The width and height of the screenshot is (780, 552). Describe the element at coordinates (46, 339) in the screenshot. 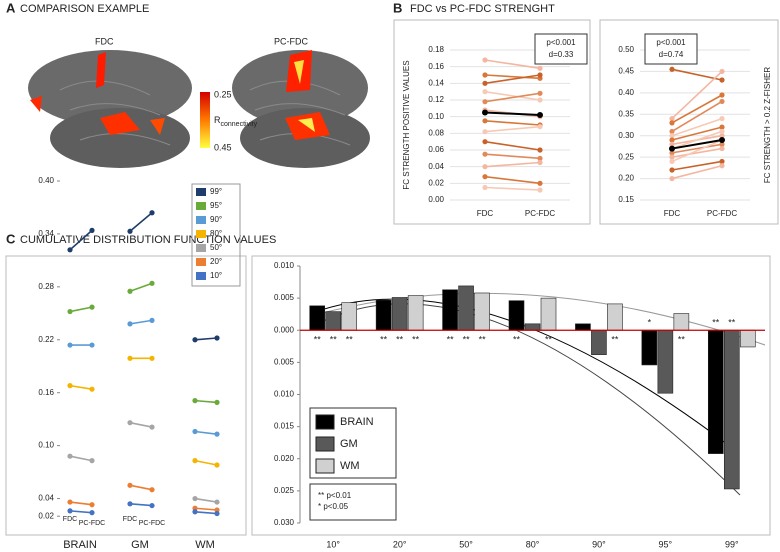

I see `y-tick-label: 0.22` at that location.